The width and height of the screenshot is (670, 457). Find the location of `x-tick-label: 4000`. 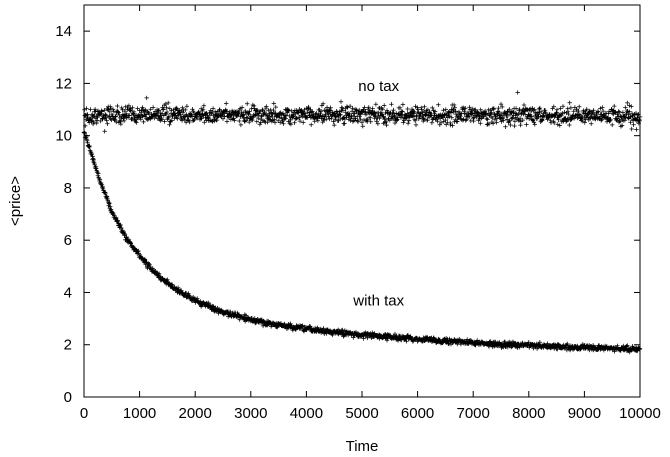

x-tick-label: 4000 is located at coordinates (306, 413).